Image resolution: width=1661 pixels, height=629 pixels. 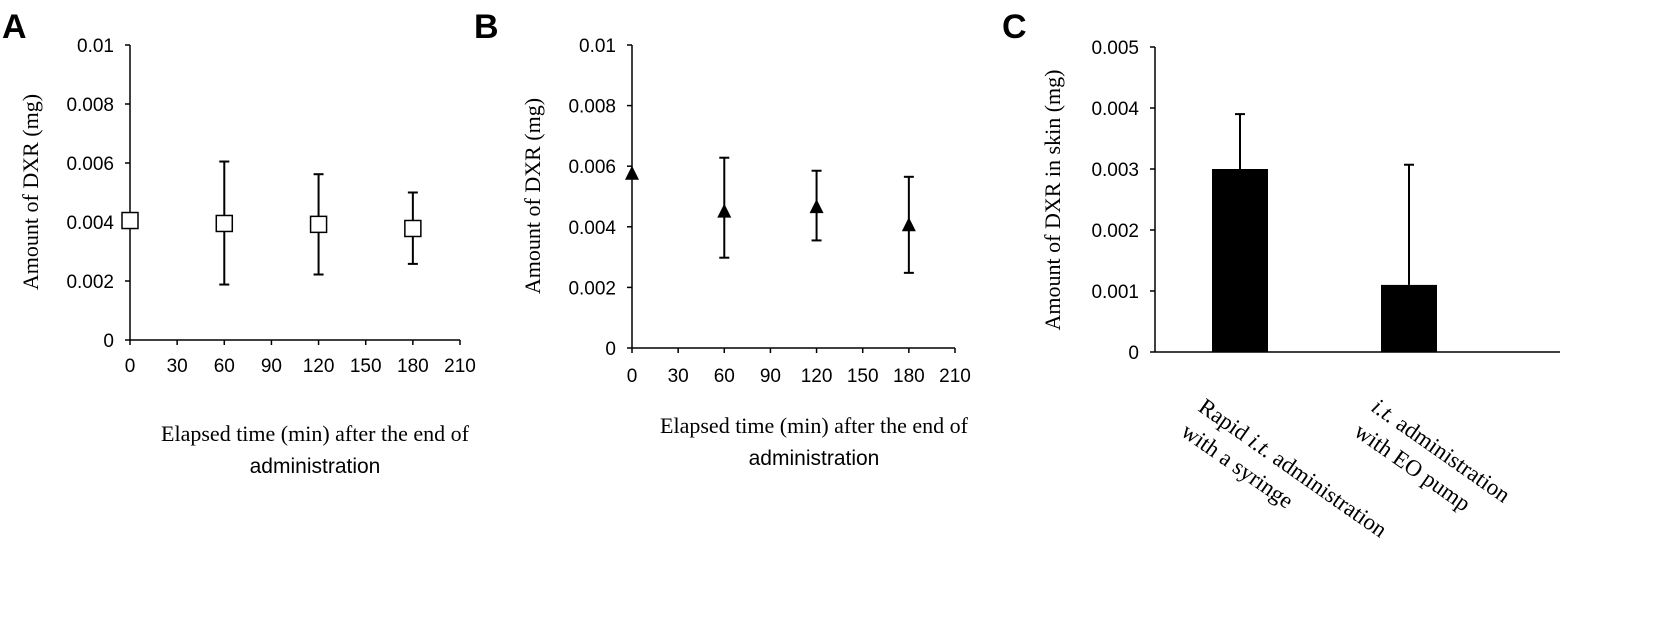 I want to click on panel-label: C, so click(x=1014, y=27).